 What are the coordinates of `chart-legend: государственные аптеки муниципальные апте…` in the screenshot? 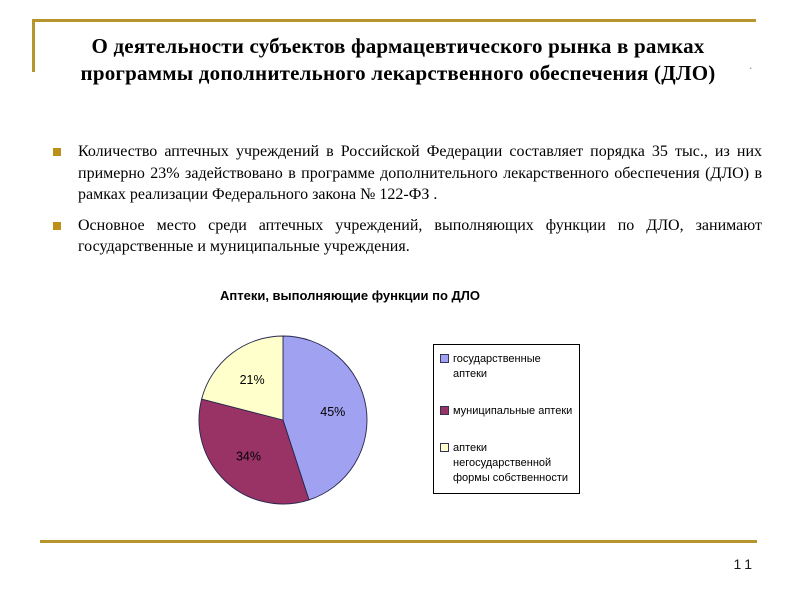 It's located at (506, 419).